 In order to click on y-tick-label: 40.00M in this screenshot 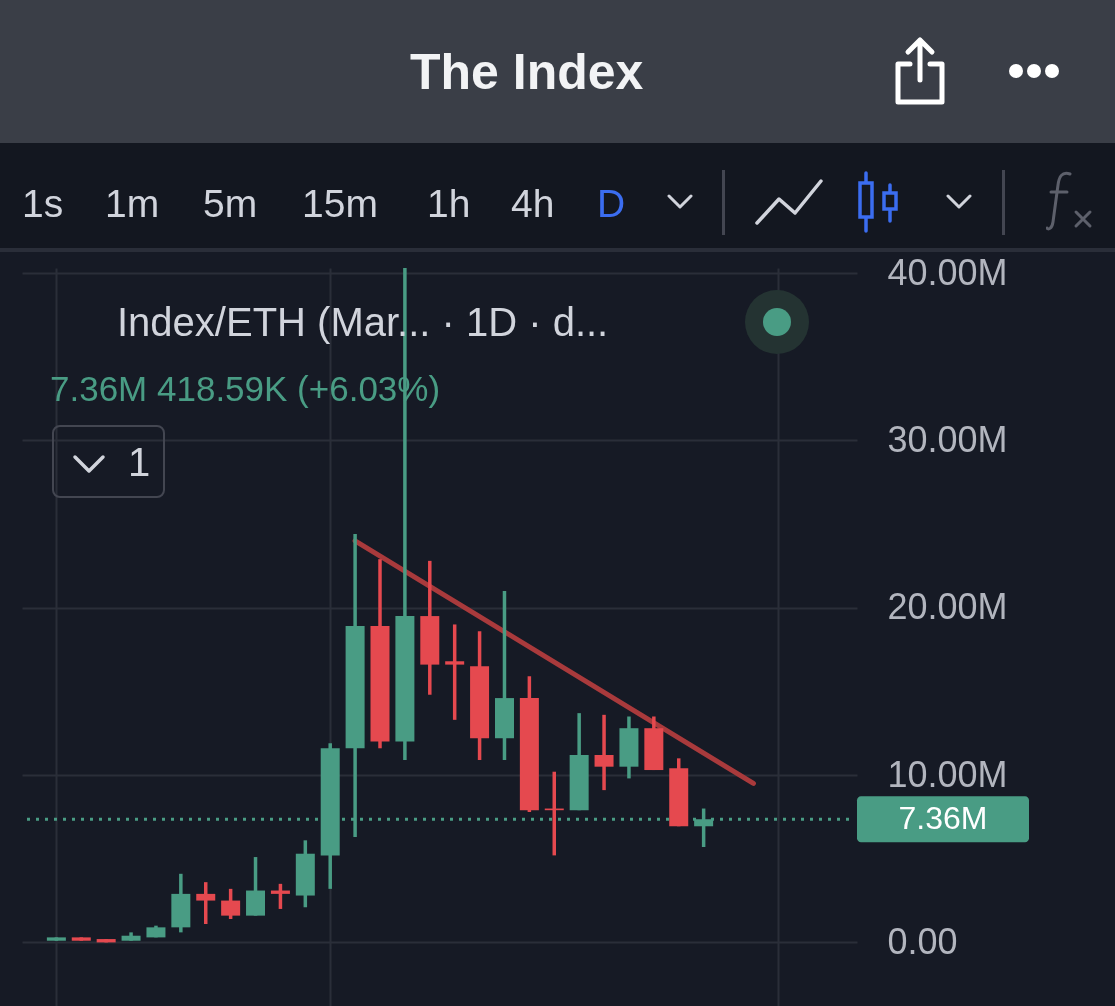, I will do `click(947, 272)`.